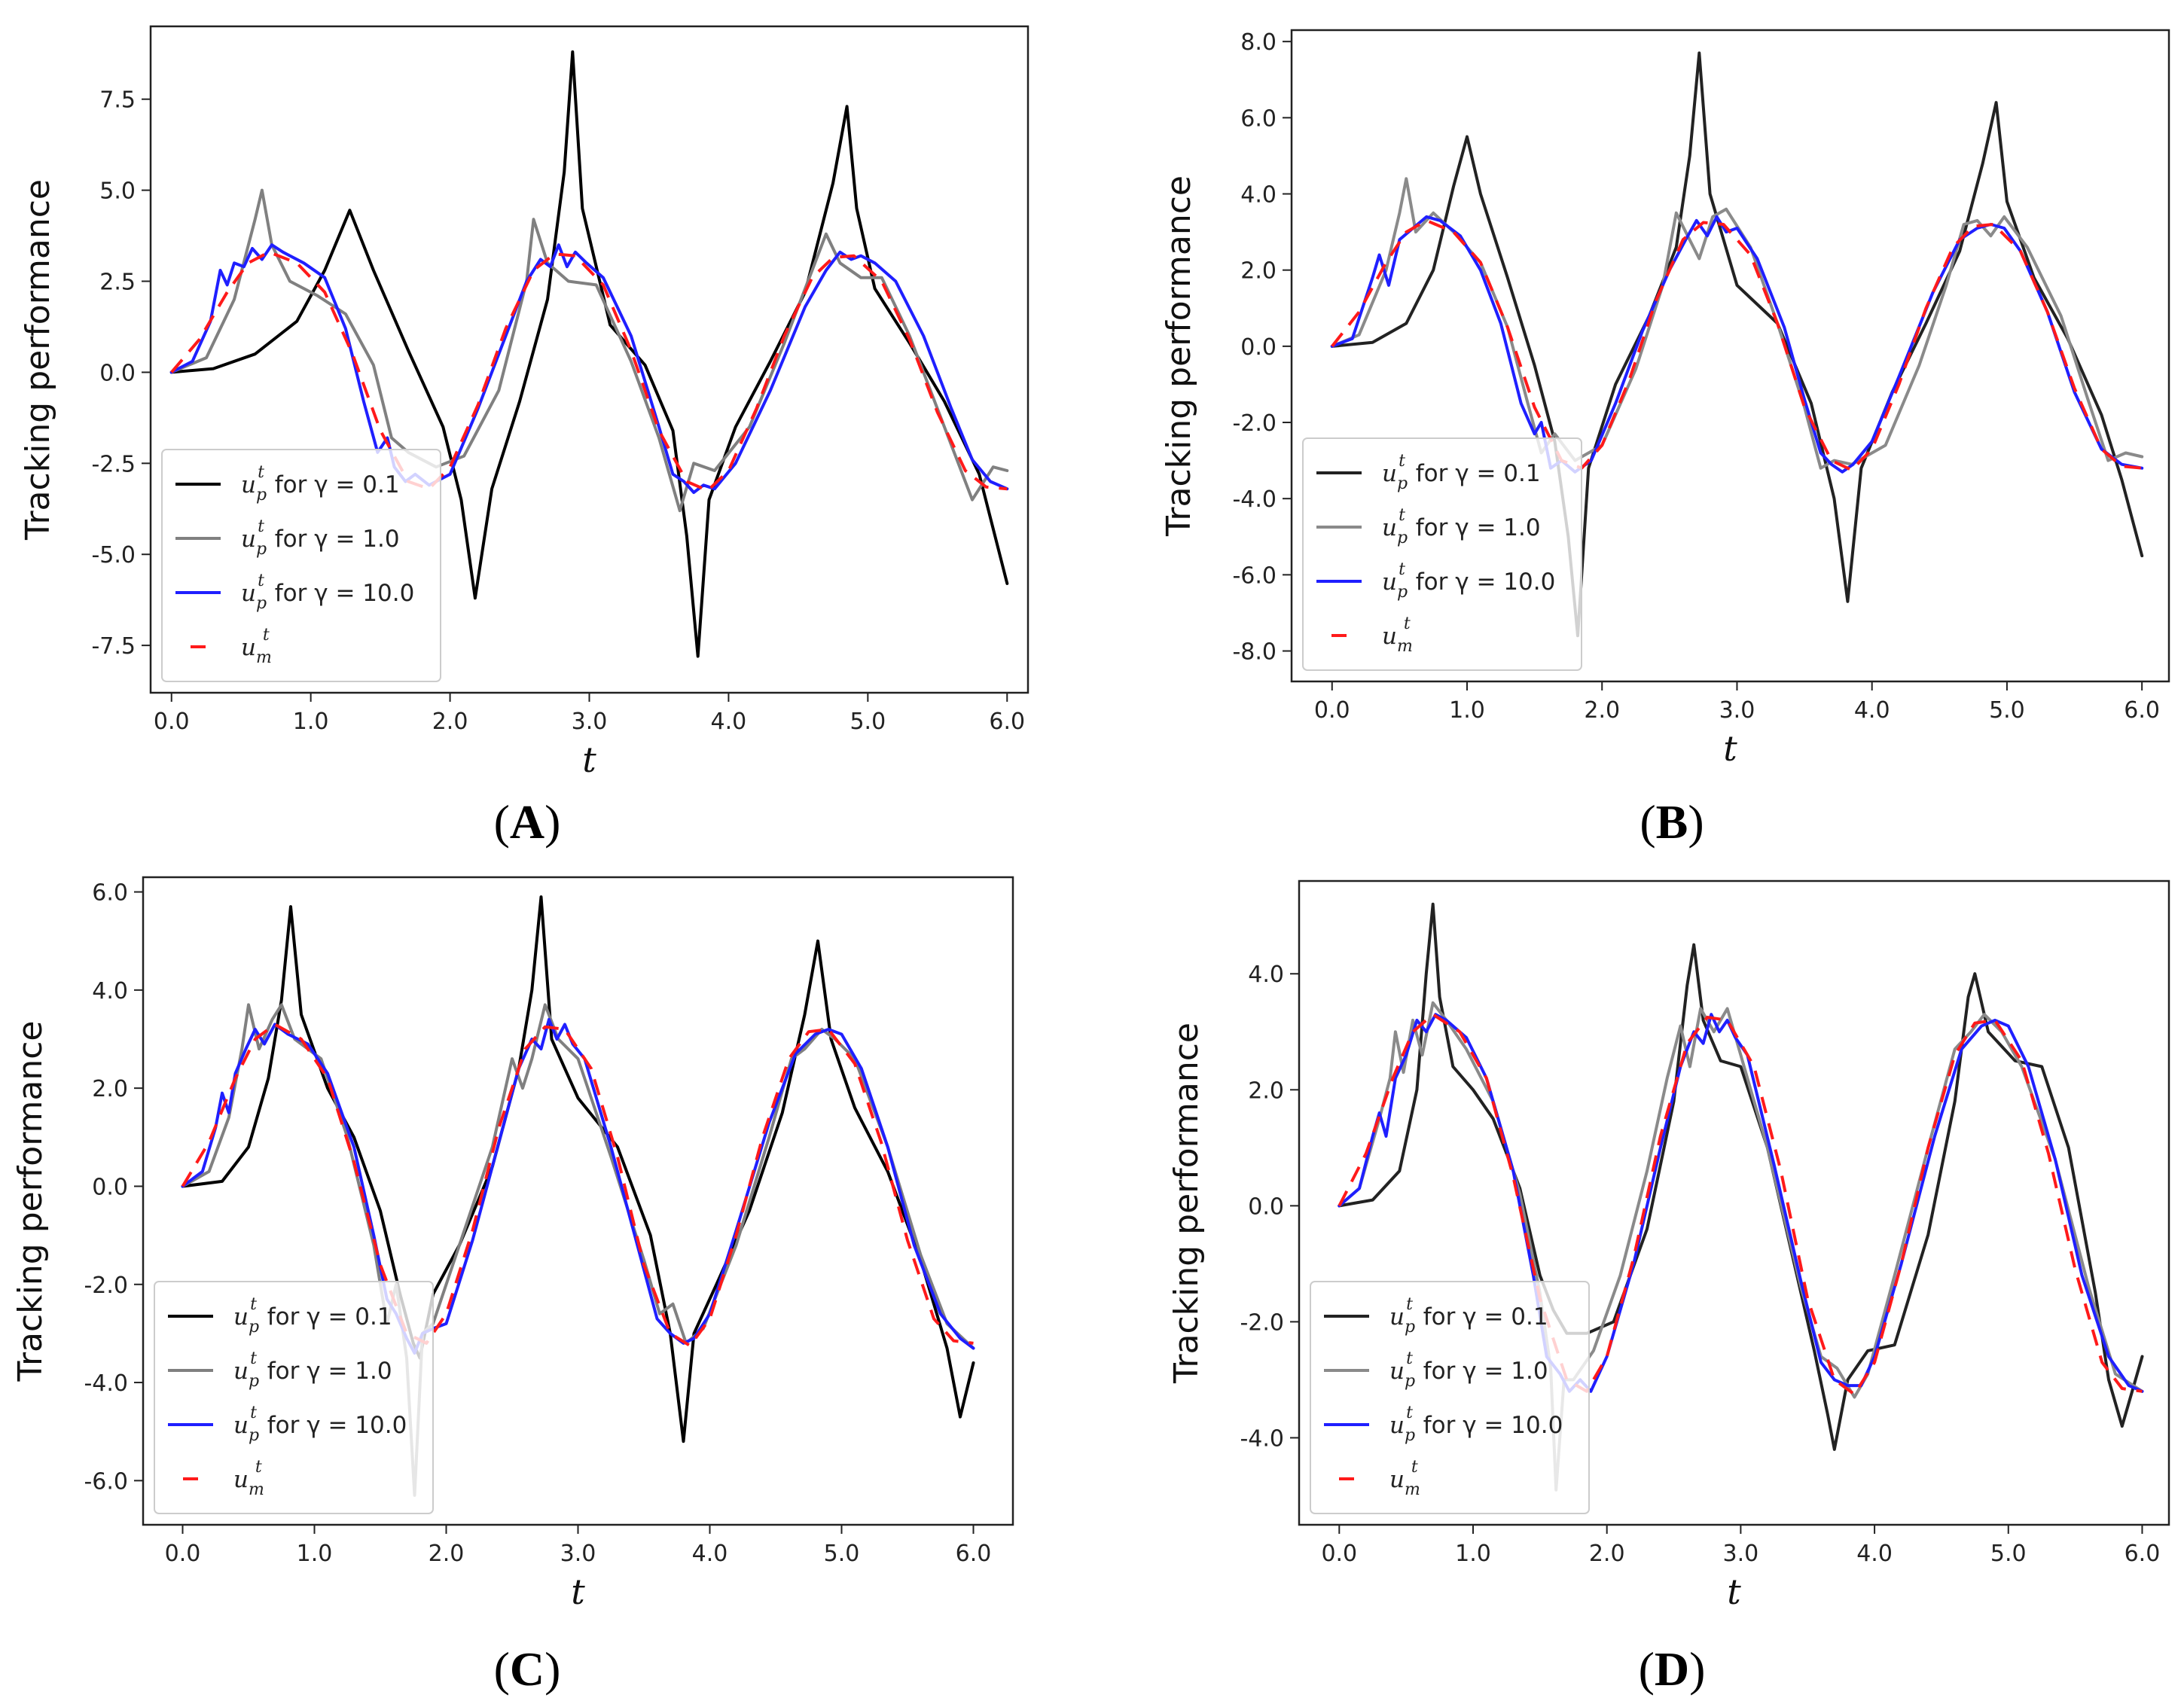  What do you see at coordinates (1672, 1669) in the screenshot?
I see `panel-caption-d: (D)` at bounding box center [1672, 1669].